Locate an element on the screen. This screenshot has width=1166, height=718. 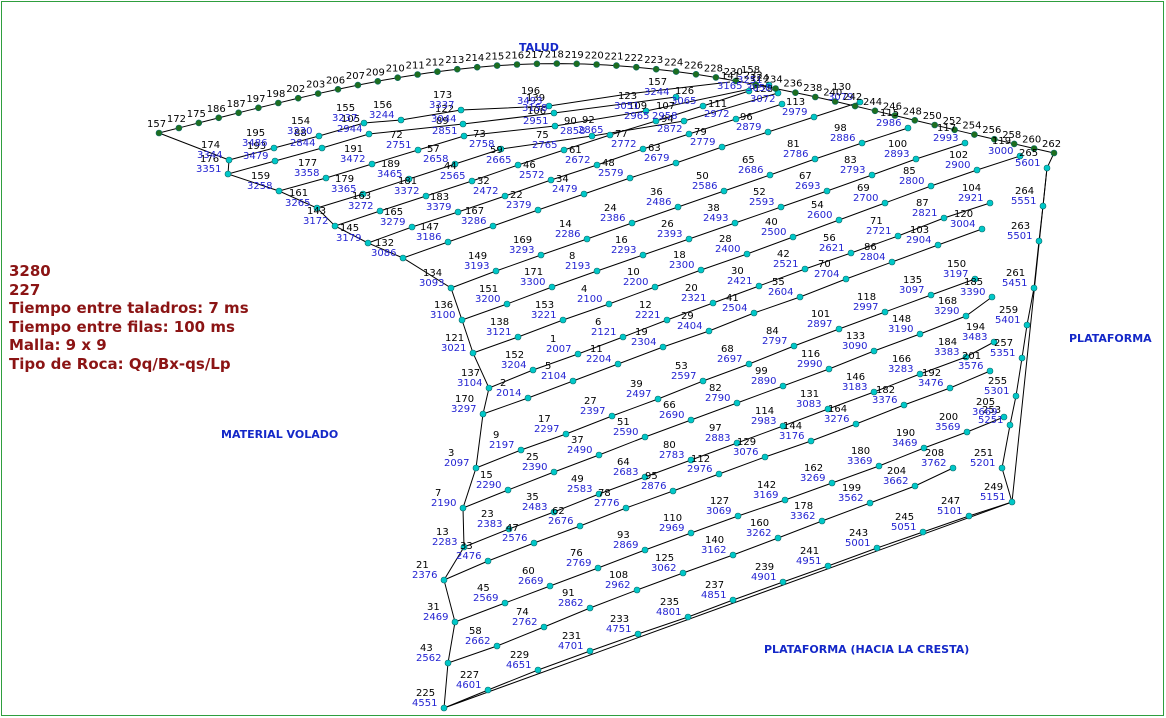
hole-id-label: 199 is located at coordinates (851, 488).